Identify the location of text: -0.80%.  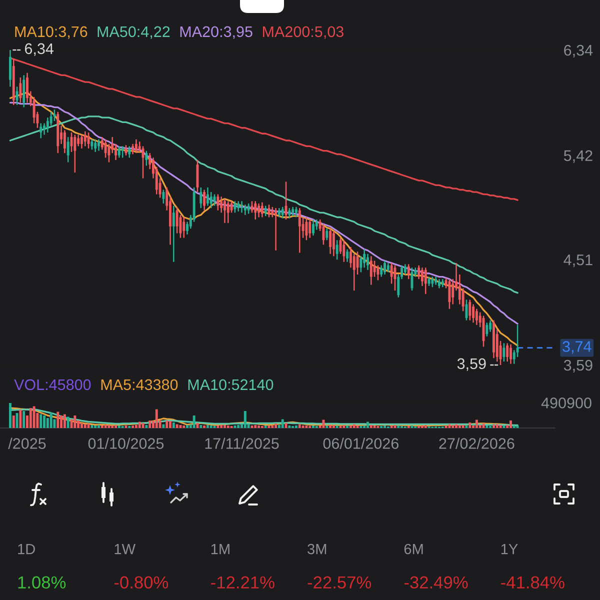
(141, 582).